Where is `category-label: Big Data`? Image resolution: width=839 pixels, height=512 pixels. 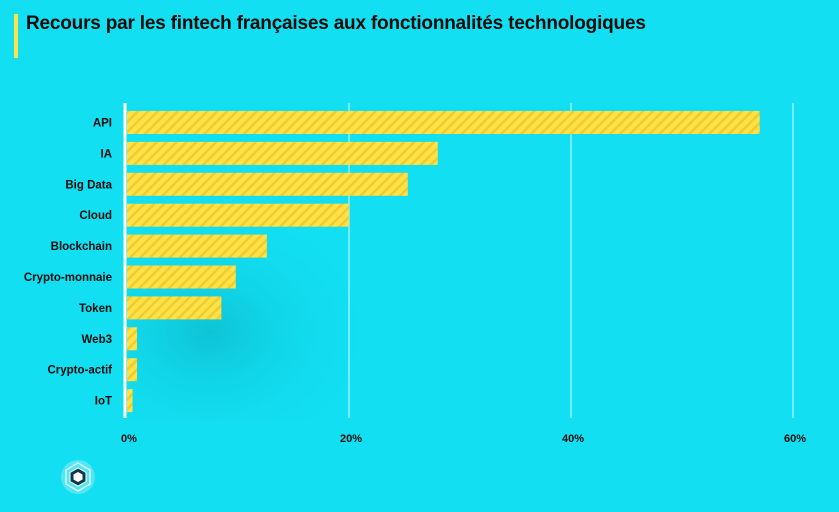
category-label: Big Data is located at coordinates (88, 185).